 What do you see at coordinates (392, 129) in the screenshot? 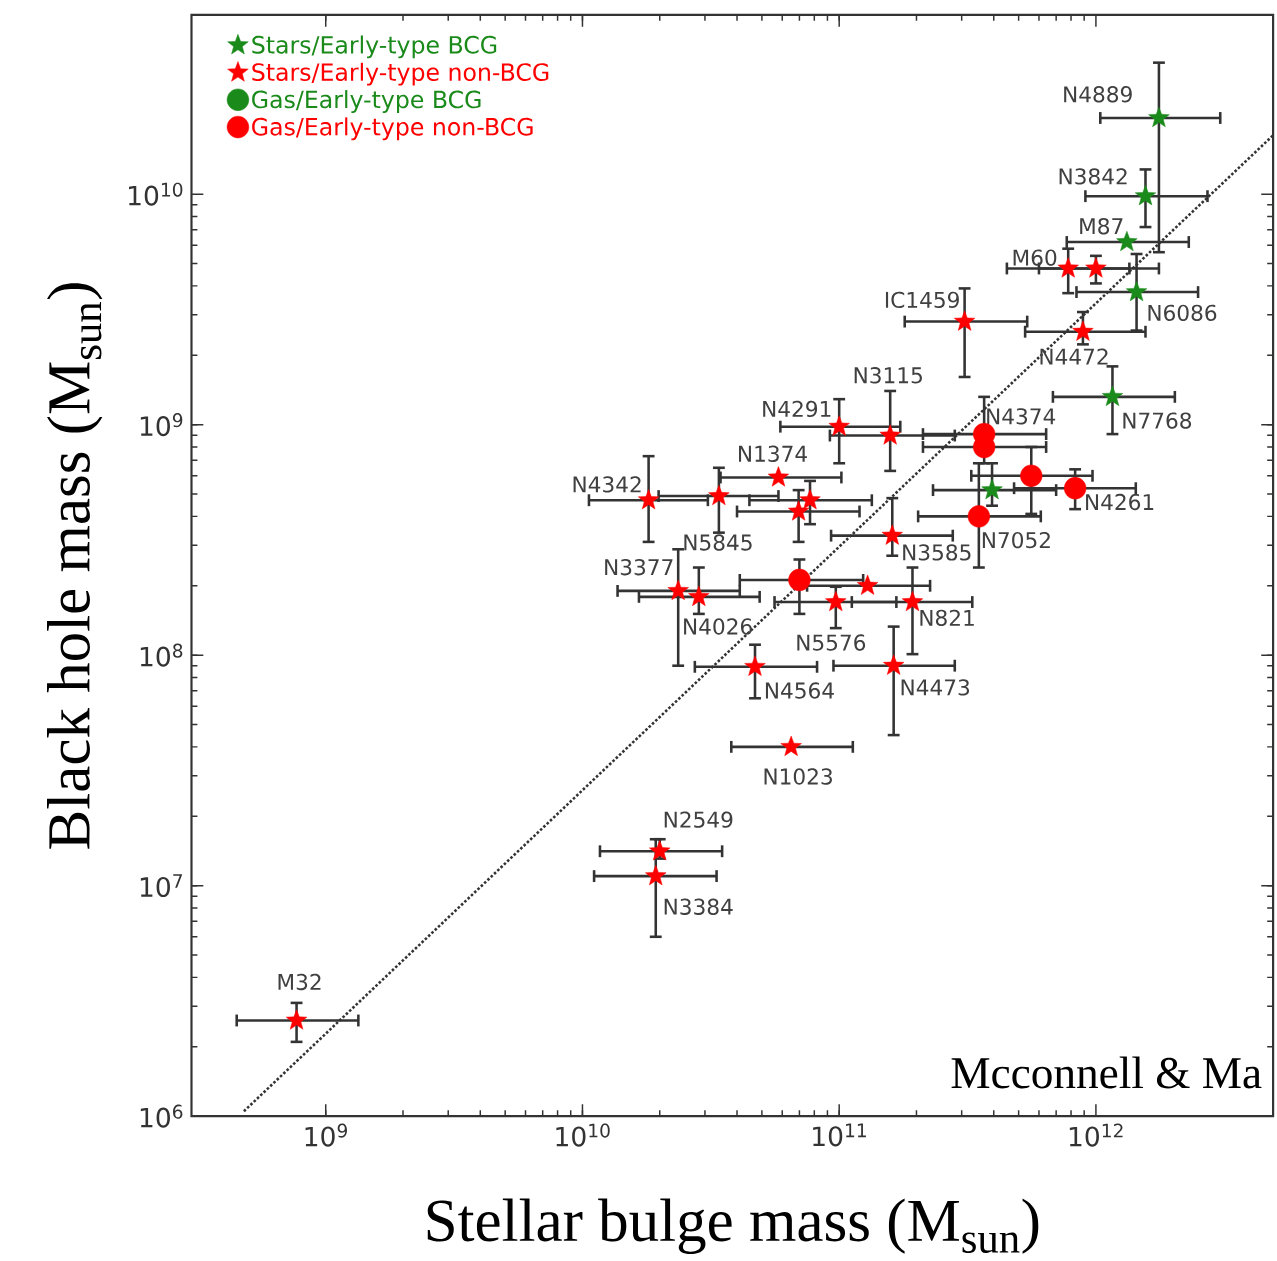
I see `legend-label: Gas/Early-type non-BCG` at bounding box center [392, 129].